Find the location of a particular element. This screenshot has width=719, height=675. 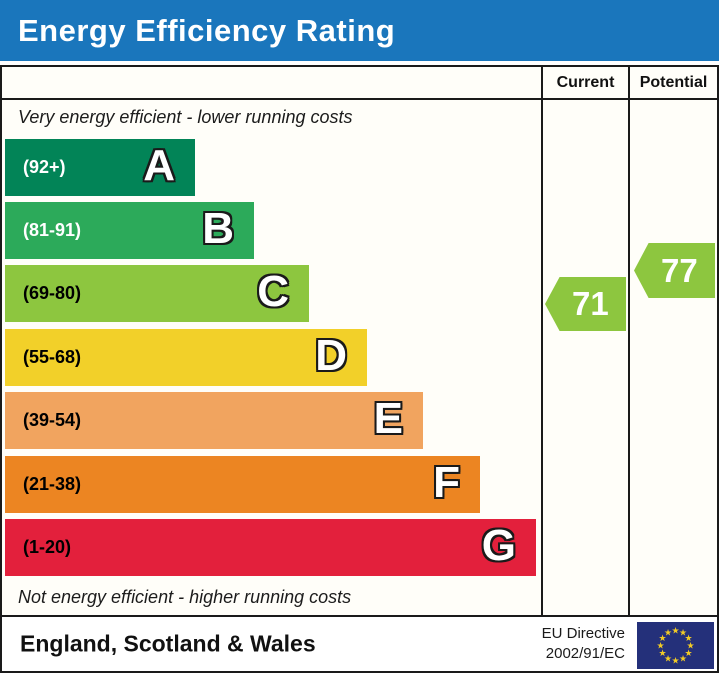

column-header-potential: Potential is located at coordinates (673, 82).